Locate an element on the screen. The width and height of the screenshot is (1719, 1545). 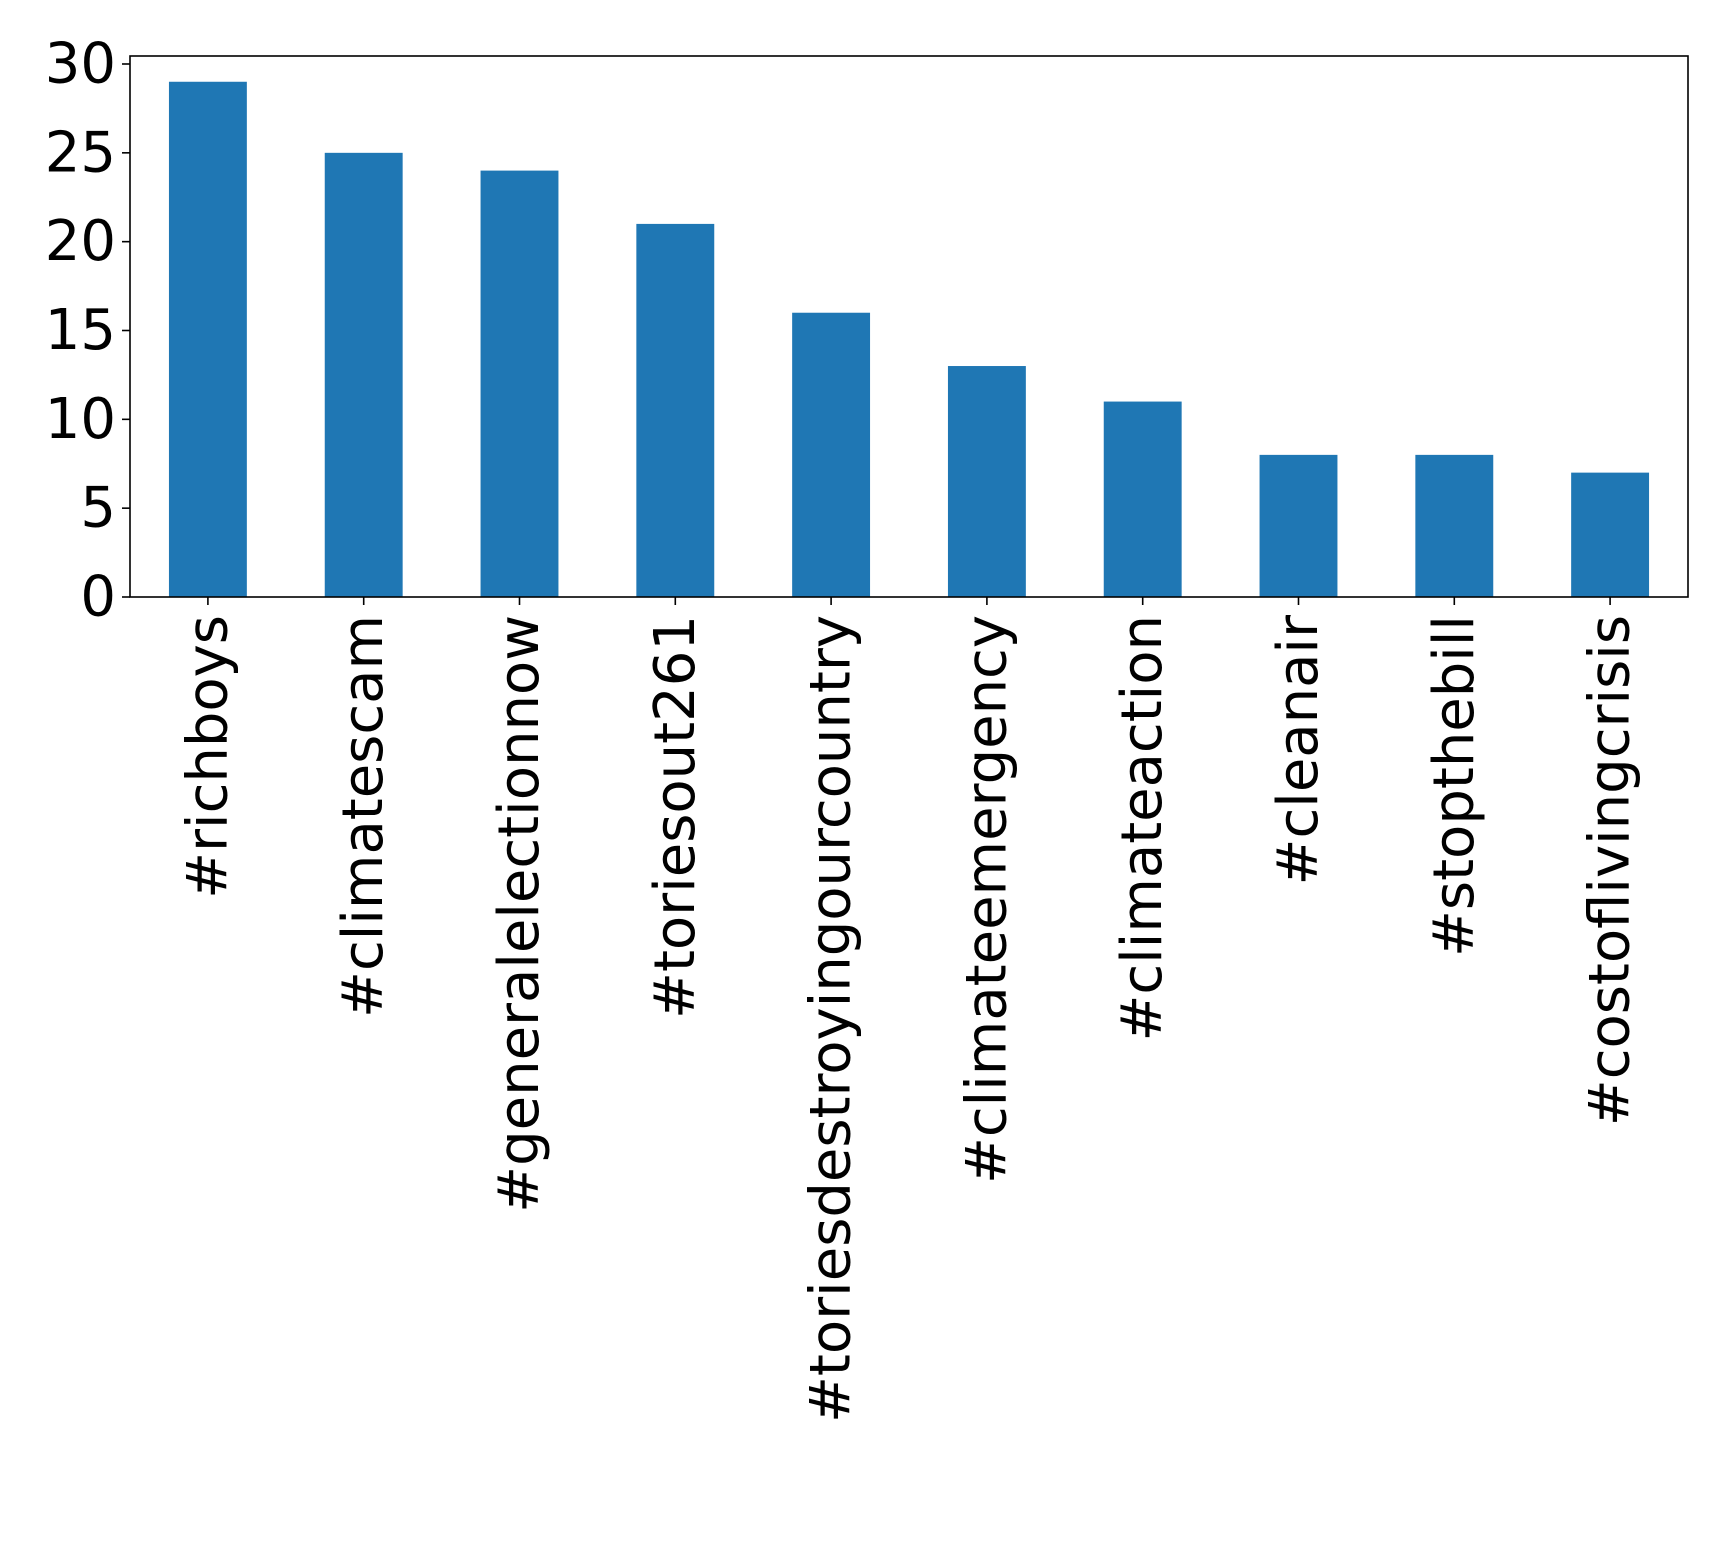
bar-climateemergency is located at coordinates (986, 481).